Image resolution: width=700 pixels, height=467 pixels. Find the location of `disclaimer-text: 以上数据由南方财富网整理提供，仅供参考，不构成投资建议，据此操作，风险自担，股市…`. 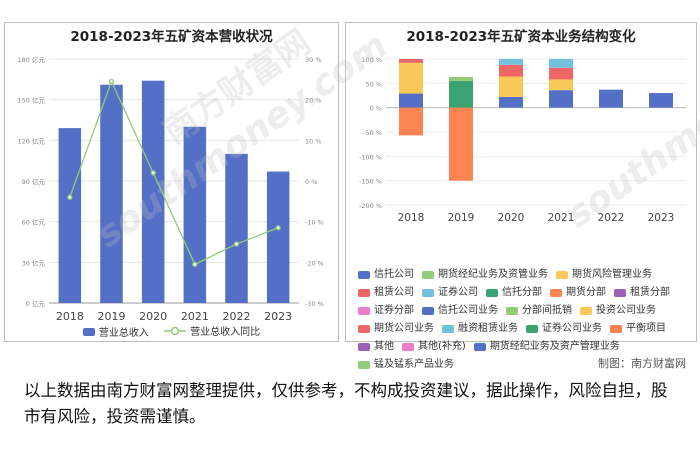

disclaimer-text: 以上数据由南方财富网整理提供，仅供参考，不构成投资建议，据此操作，风险自担，股市… is located at coordinates (346, 403).